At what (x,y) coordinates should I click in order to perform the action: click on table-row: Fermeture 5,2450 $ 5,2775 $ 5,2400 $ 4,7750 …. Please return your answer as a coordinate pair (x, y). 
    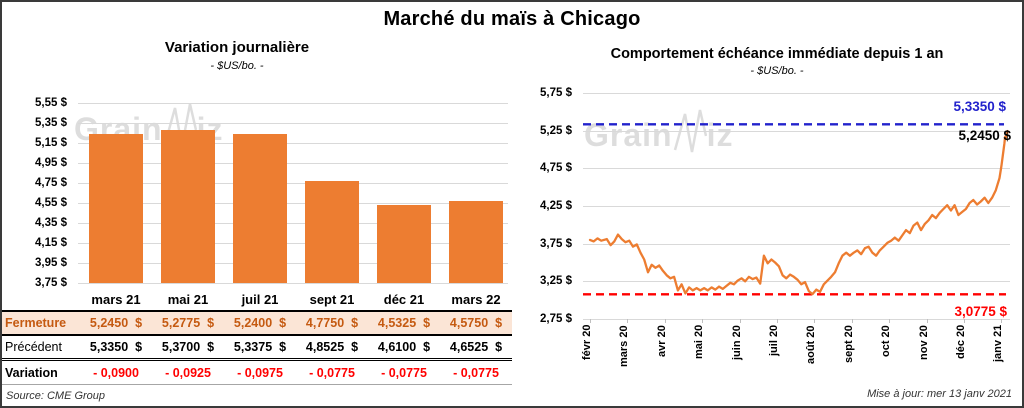
    Looking at the image, I should click on (257, 324).